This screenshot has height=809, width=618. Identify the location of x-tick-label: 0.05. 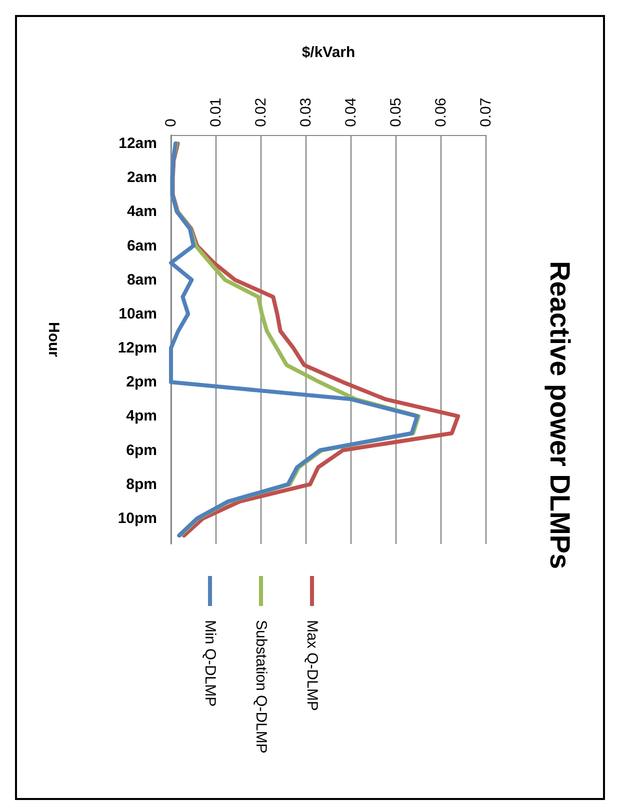
(396, 112).